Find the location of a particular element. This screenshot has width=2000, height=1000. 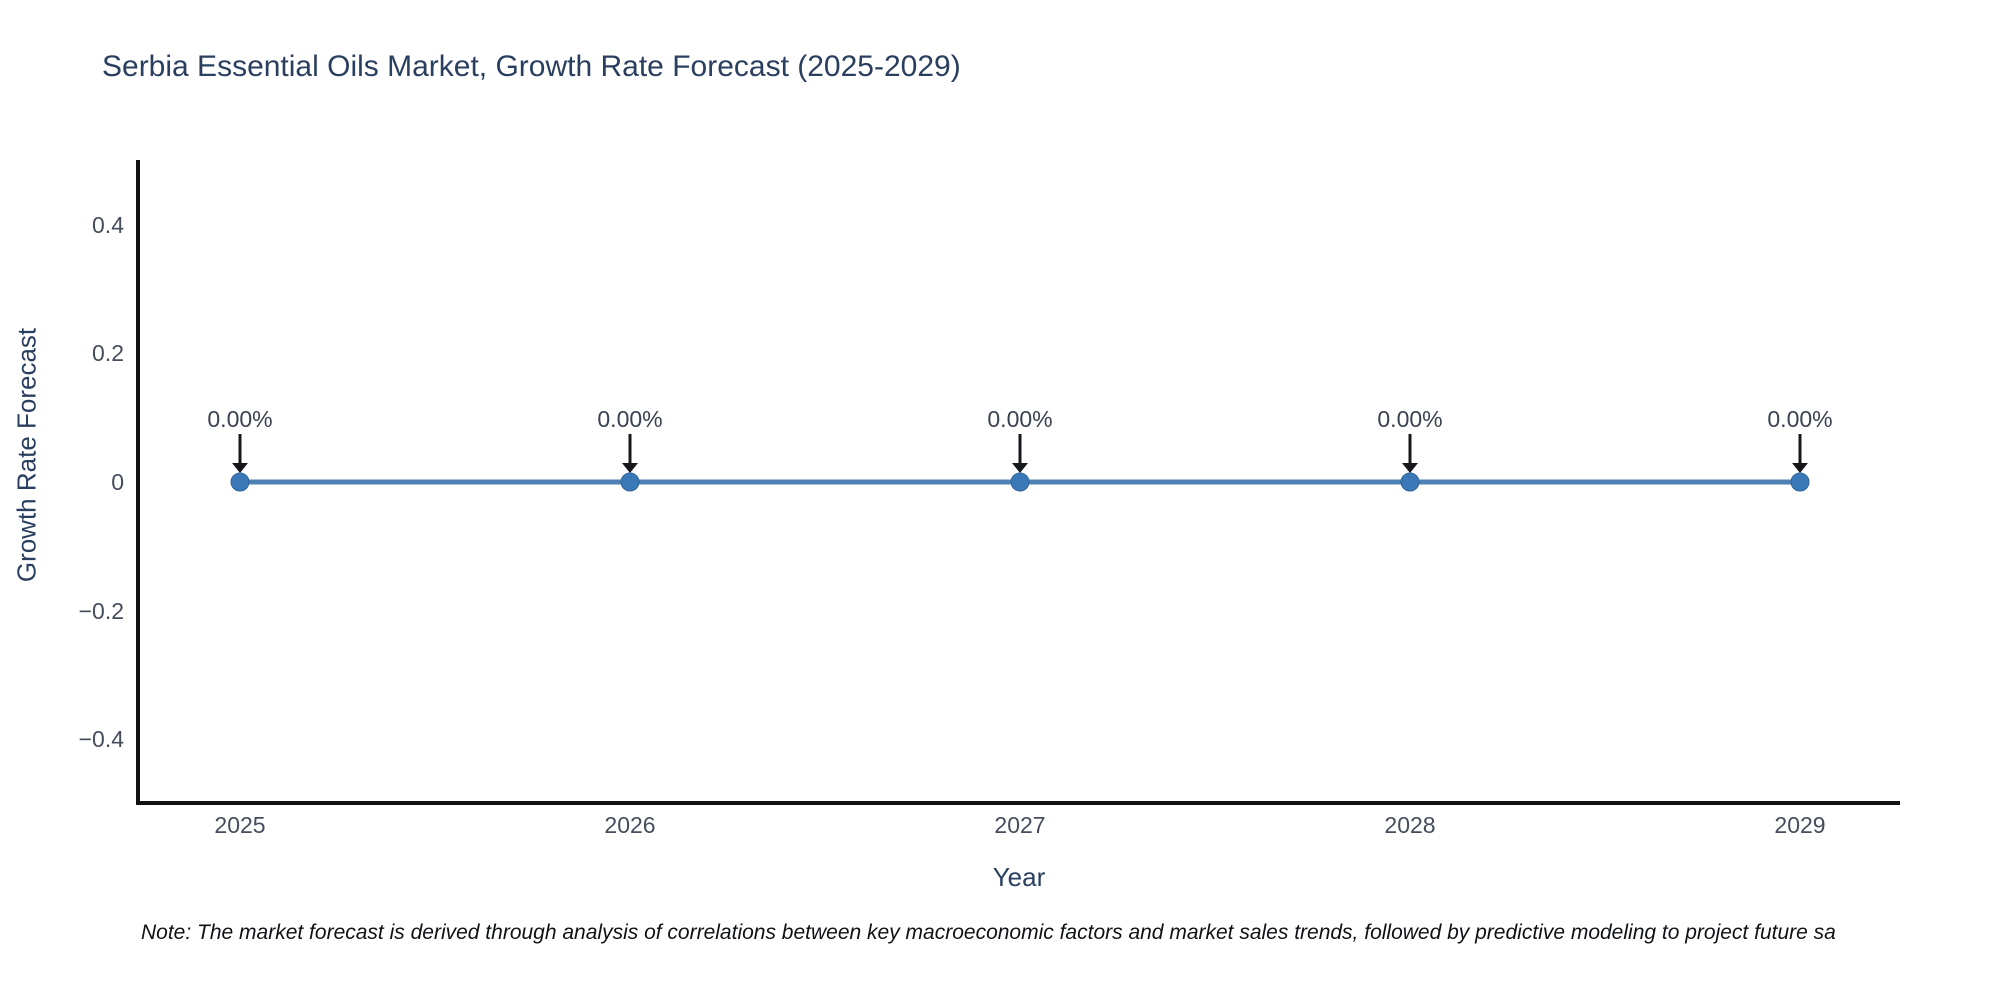

y-tick-label: −0.2 is located at coordinates (101, 610).